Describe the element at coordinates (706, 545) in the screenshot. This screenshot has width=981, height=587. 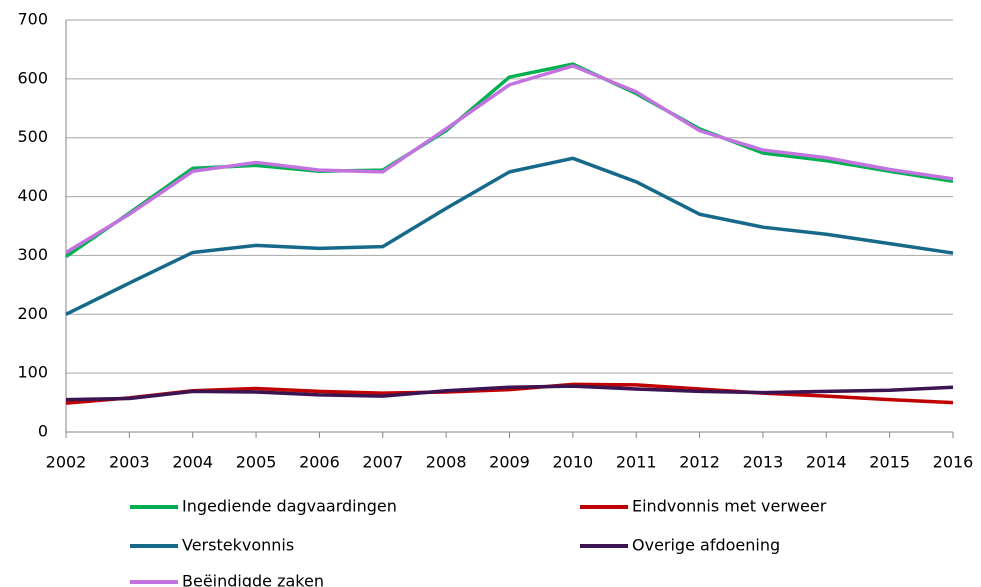
I see `legend-label: Overige afdoening` at that location.